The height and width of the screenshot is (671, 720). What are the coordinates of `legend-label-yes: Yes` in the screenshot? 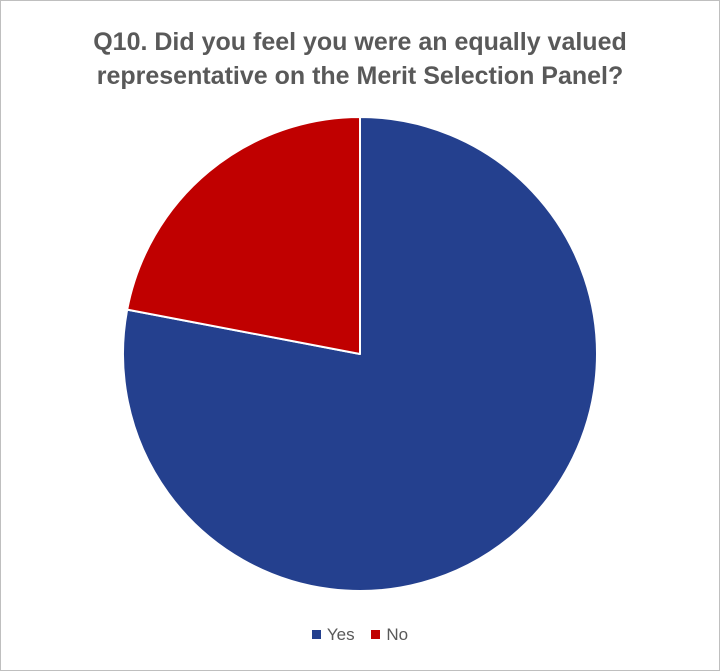 It's located at (340, 634).